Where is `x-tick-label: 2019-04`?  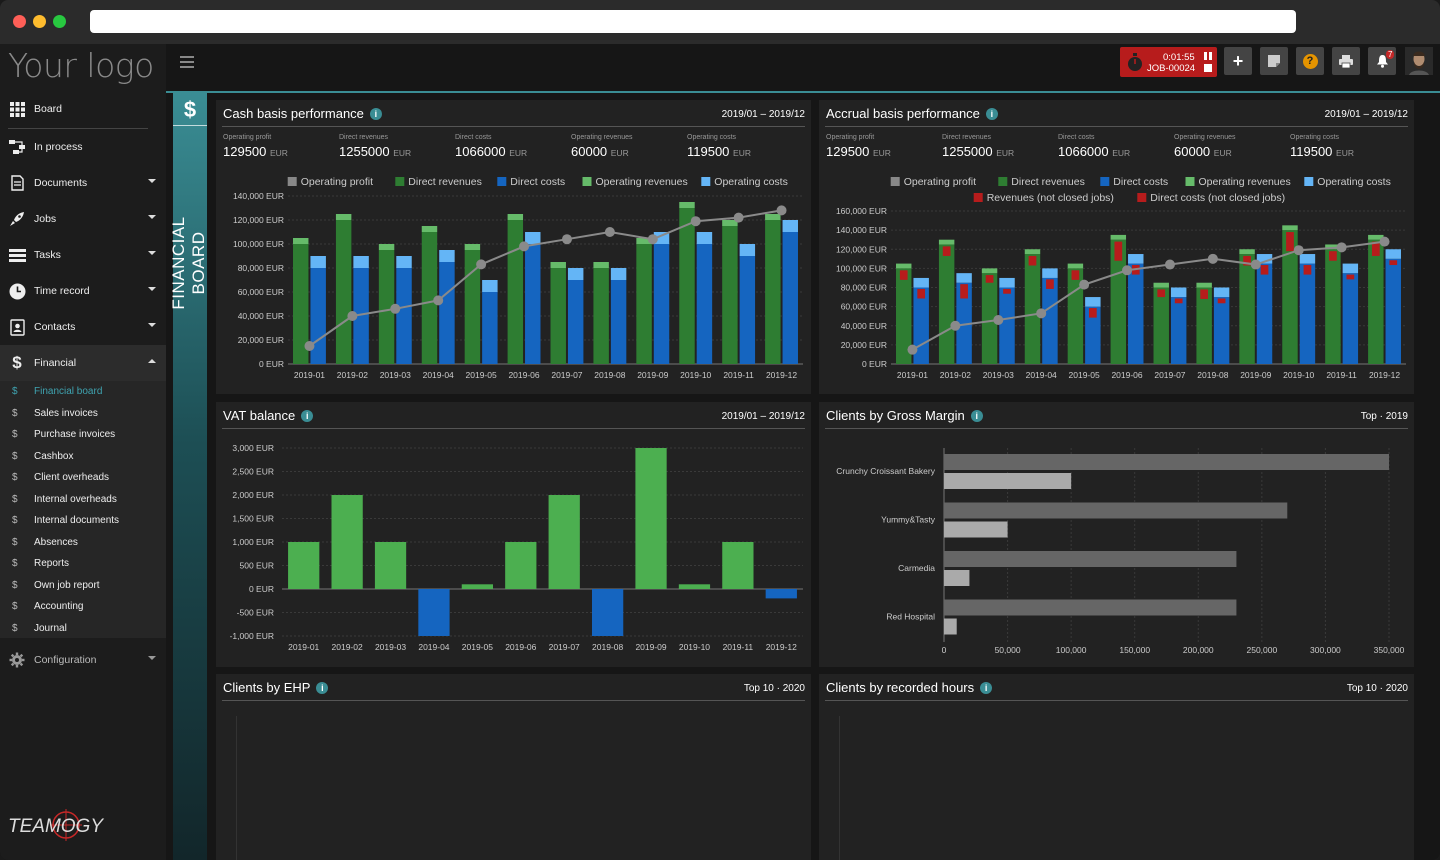 x-tick-label: 2019-04 is located at coordinates (1041, 375).